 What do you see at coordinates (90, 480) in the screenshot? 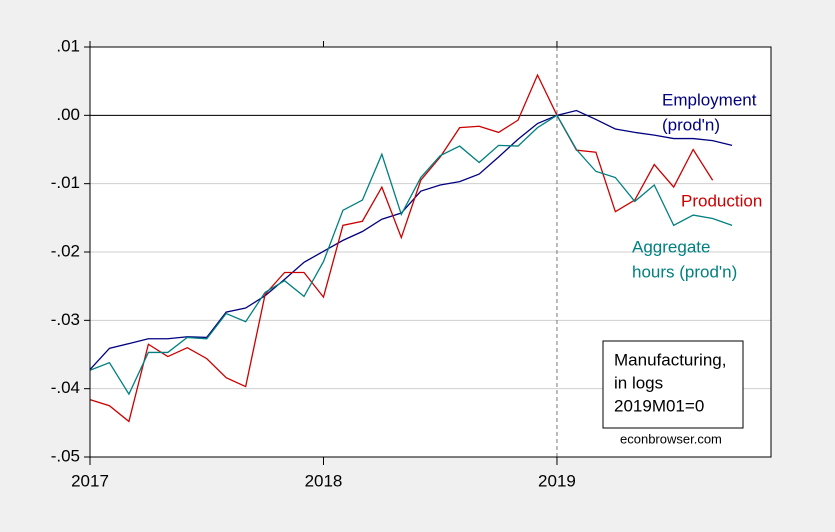
I see `x-tick-label: 2017` at bounding box center [90, 480].